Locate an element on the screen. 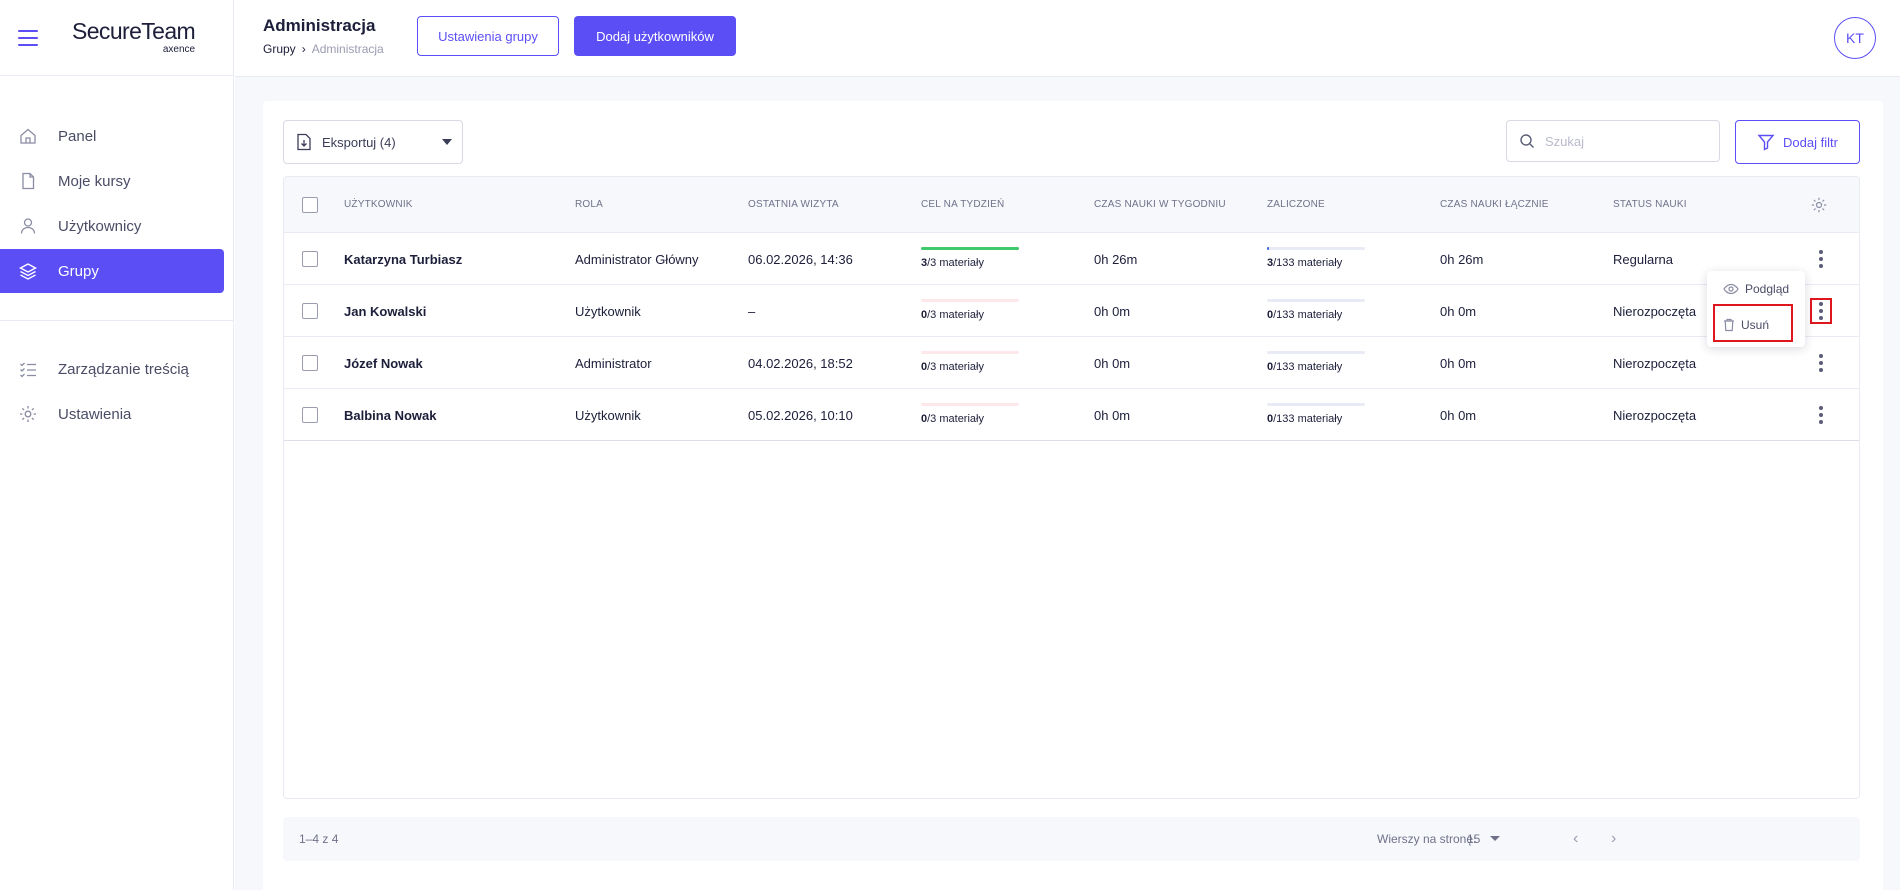 The width and height of the screenshot is (1900, 890). sidebar-item-label: Użytkownicy is located at coordinates (100, 226).